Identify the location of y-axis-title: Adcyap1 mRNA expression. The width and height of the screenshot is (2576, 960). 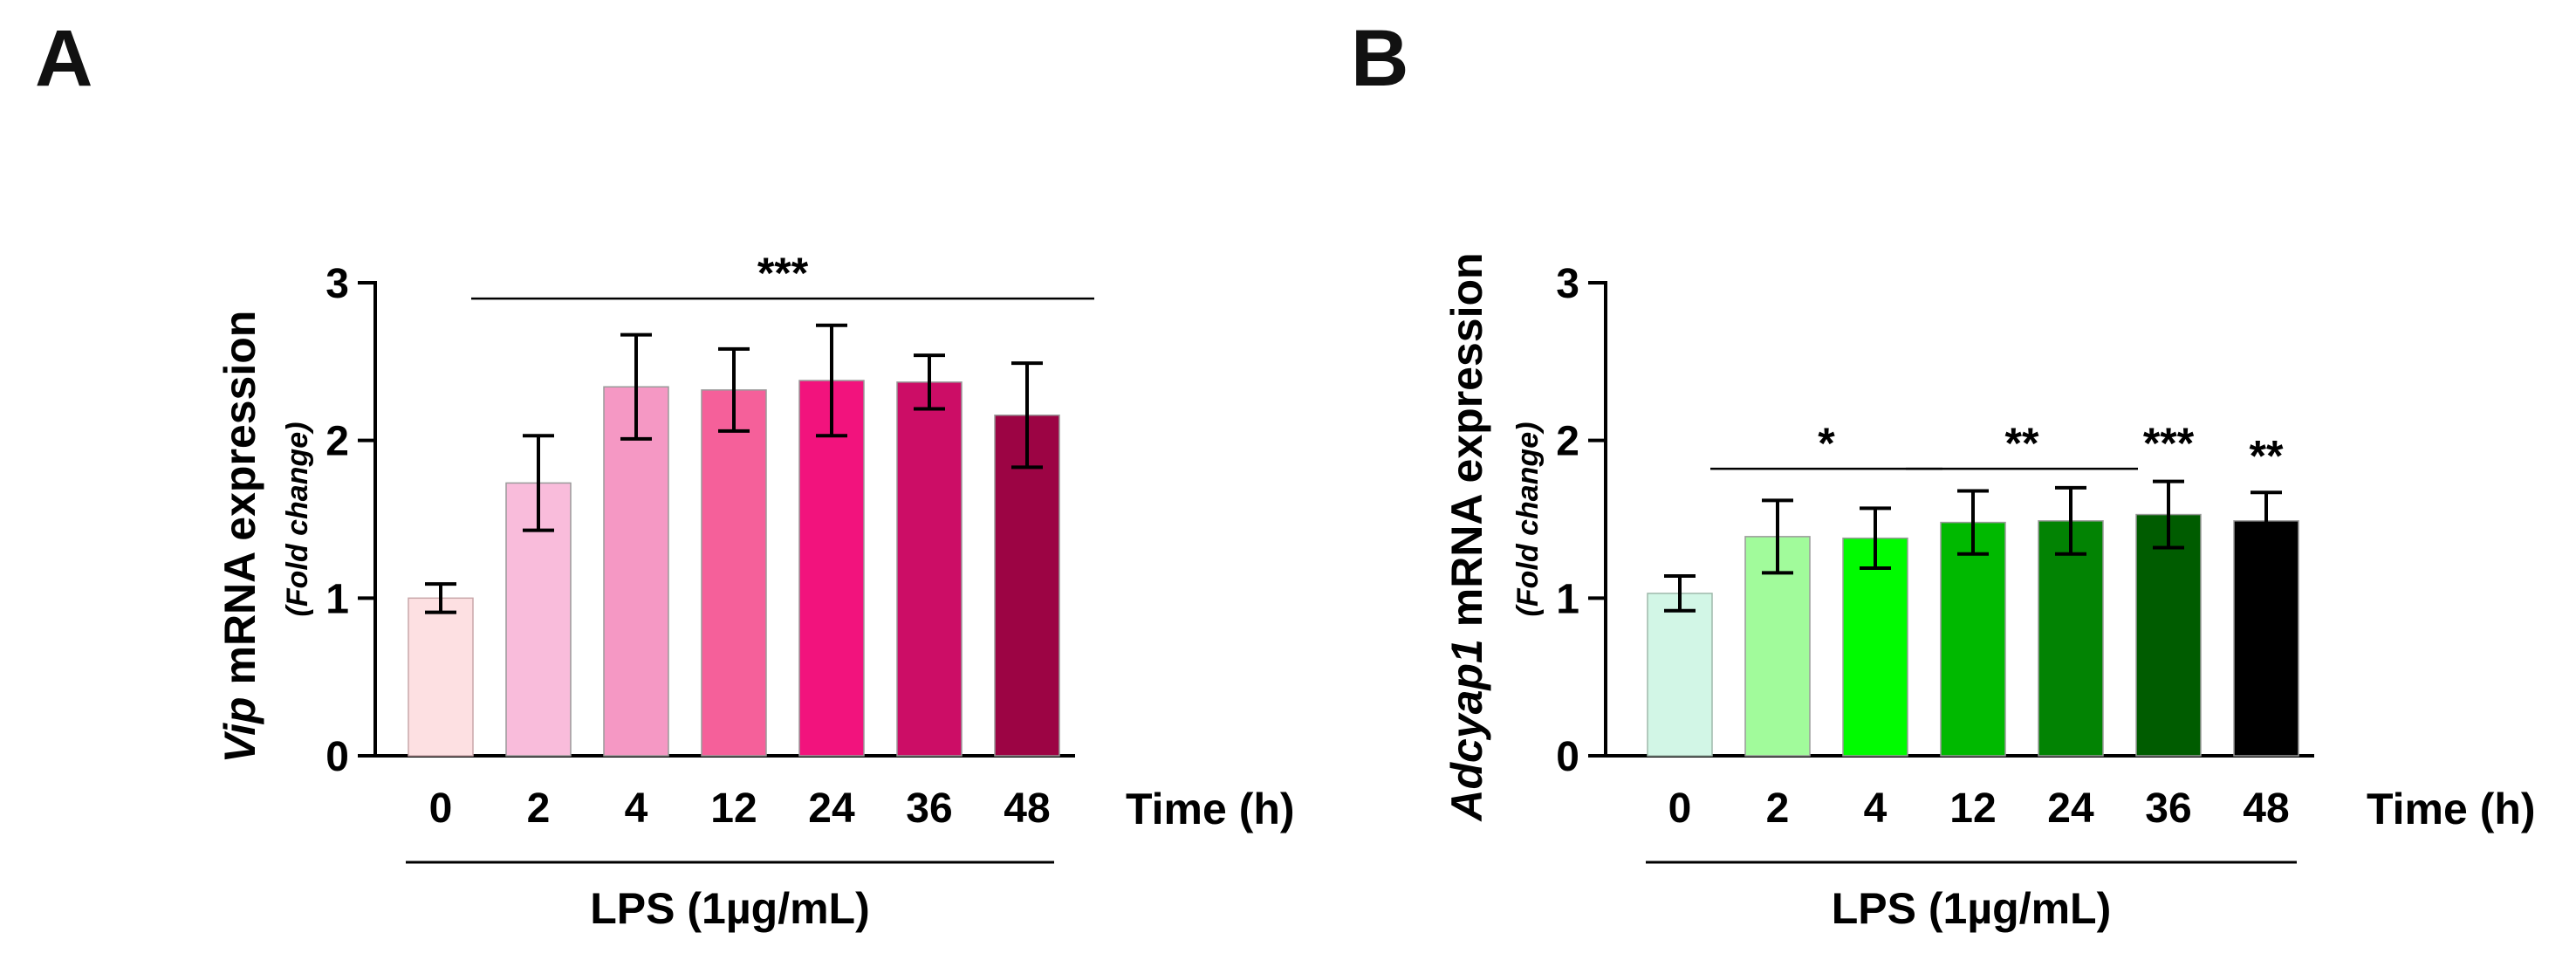
(1467, 537).